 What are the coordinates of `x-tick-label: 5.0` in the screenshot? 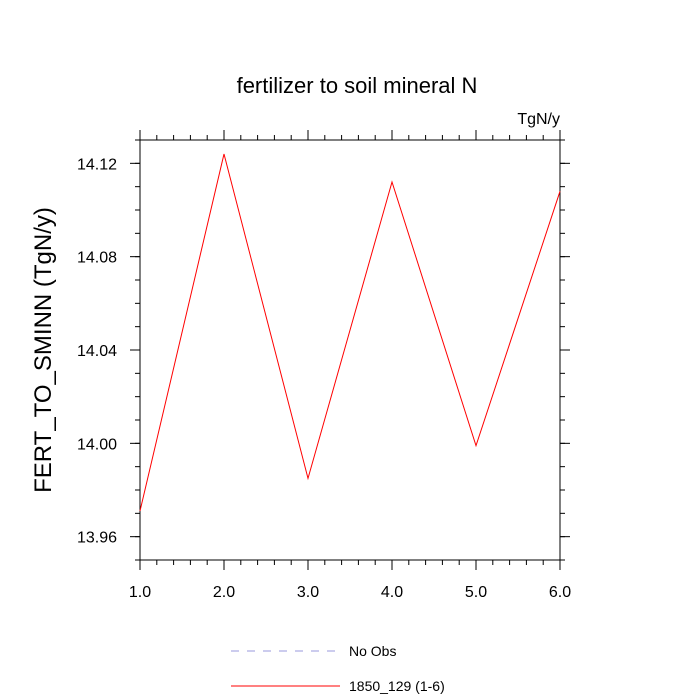 It's located at (476, 592).